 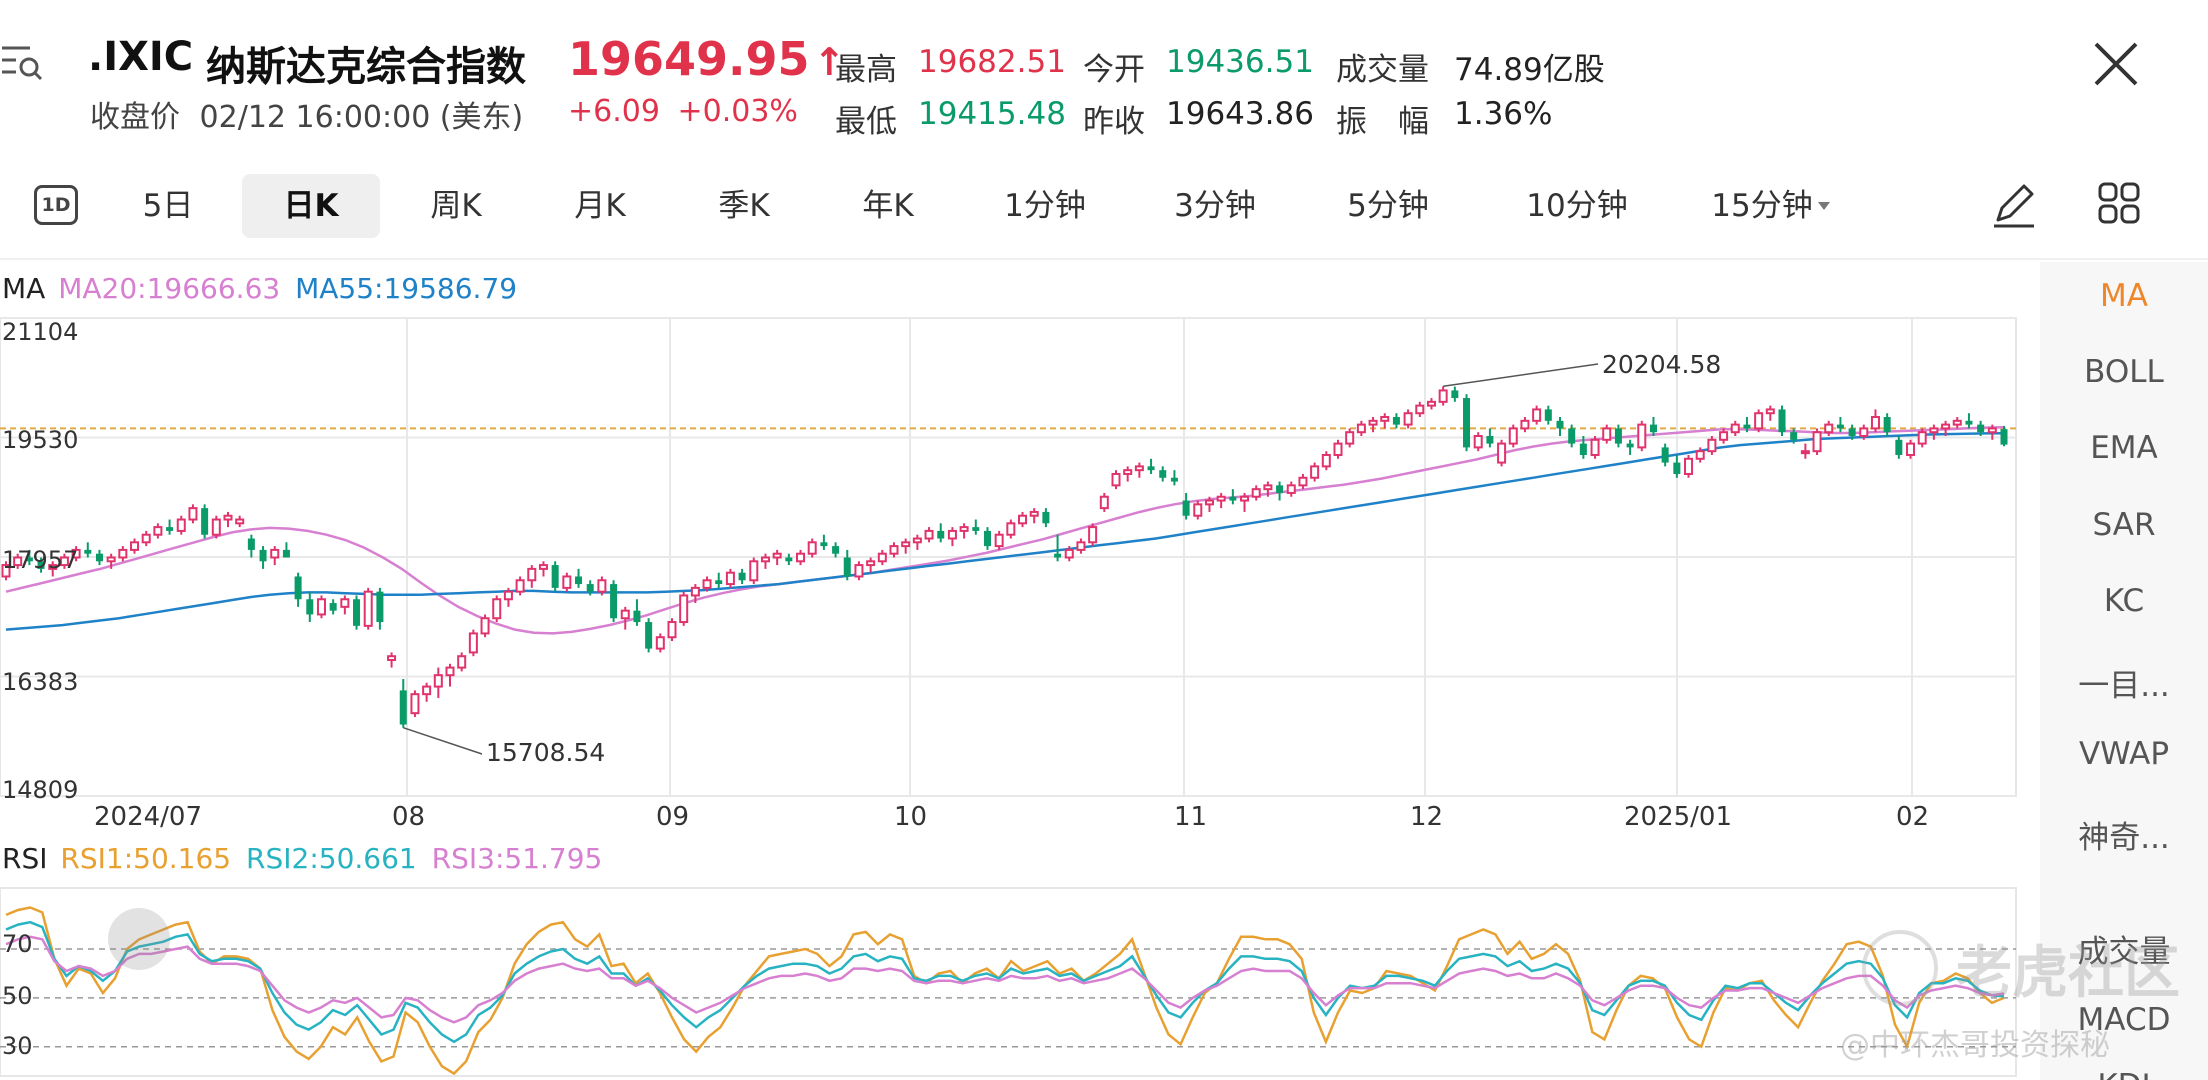 I want to click on tab-daily-k: 日K, so click(x=311, y=206).